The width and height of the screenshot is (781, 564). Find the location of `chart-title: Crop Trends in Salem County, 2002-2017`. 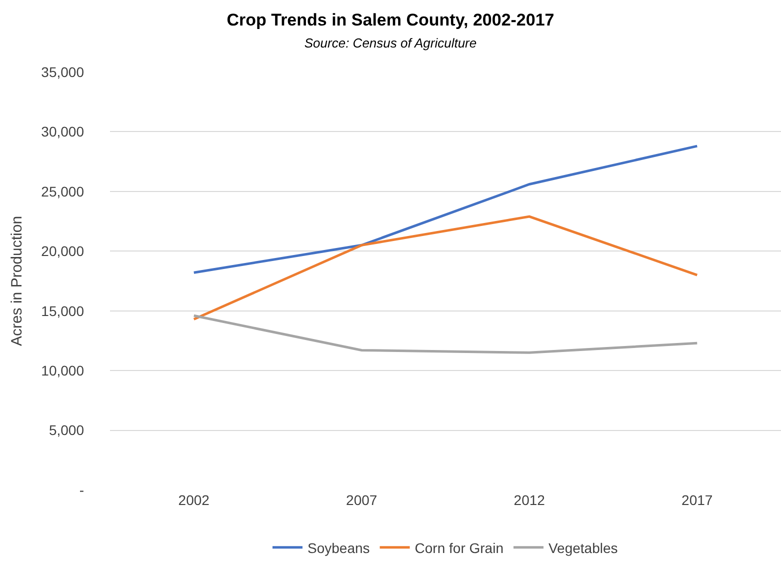

chart-title: Crop Trends in Salem County, 2002-2017 is located at coordinates (390, 20).